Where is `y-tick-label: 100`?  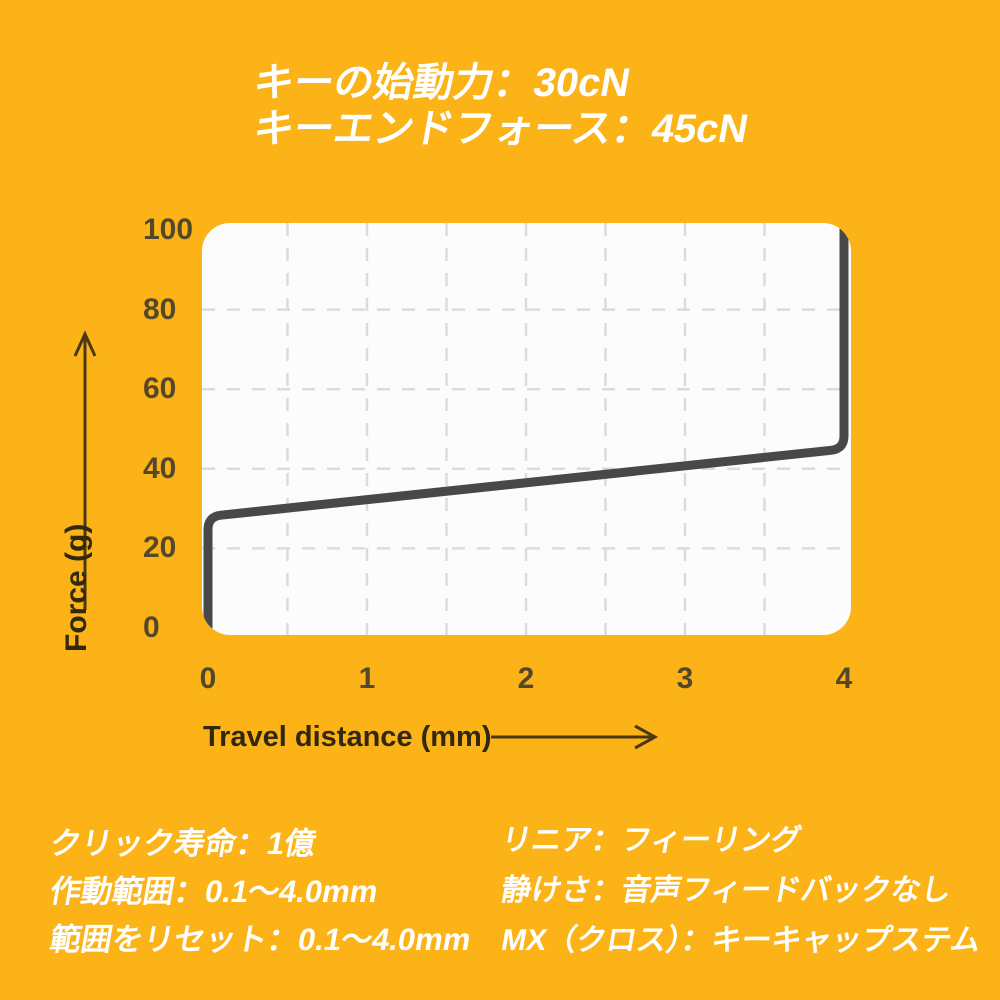
y-tick-label: 100 is located at coordinates (168, 229).